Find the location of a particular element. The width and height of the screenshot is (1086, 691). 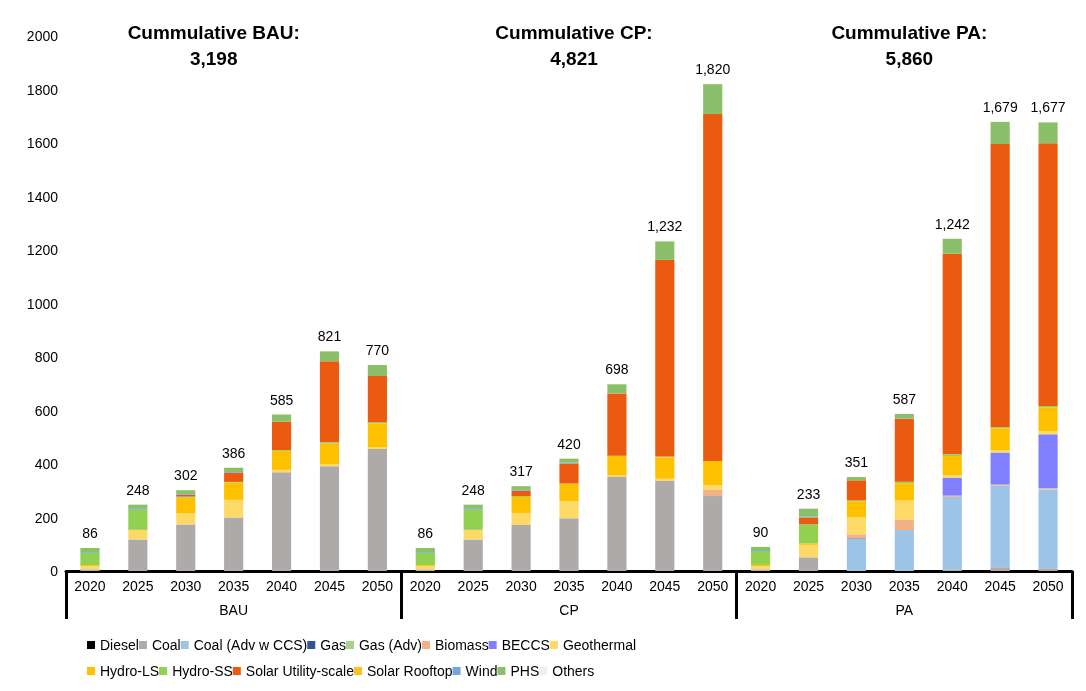

y-tick-label: 600 is located at coordinates (46, 410).